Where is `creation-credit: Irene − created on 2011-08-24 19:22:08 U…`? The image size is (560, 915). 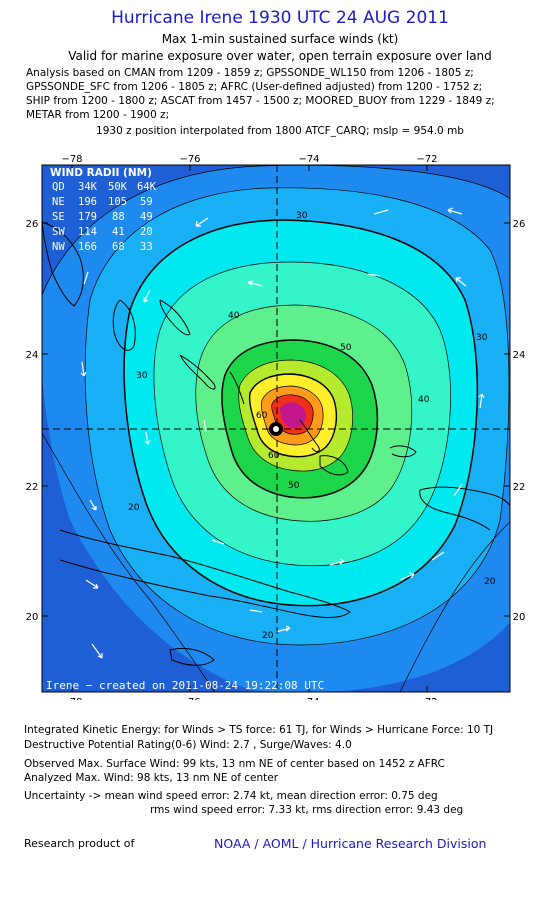 creation-credit: Irene − created on 2011-08-24 19:22:08 U… is located at coordinates (185, 685).